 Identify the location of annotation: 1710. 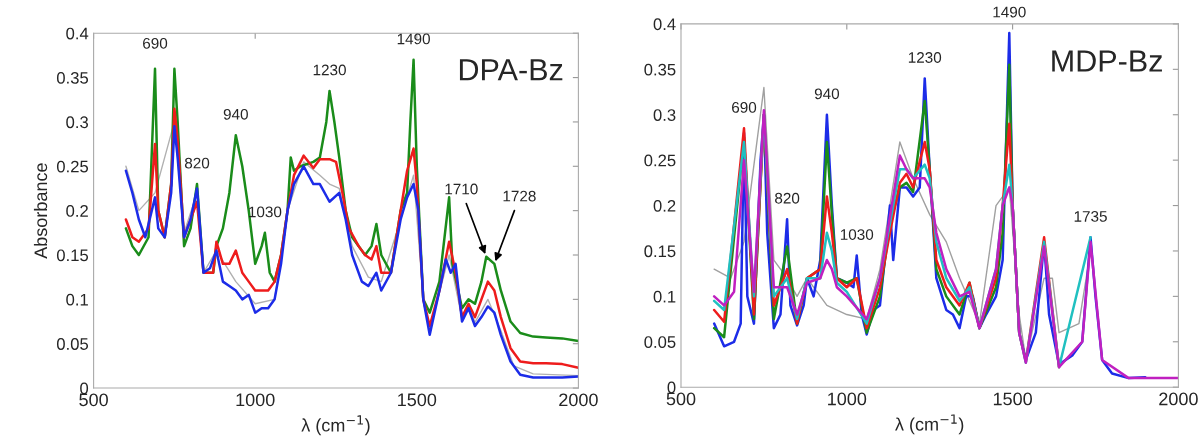
(461, 189).